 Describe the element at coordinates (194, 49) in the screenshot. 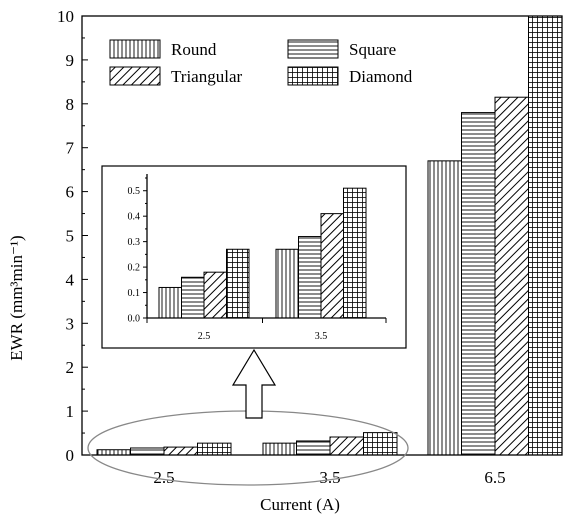

I see `legend-label-round: Round` at that location.